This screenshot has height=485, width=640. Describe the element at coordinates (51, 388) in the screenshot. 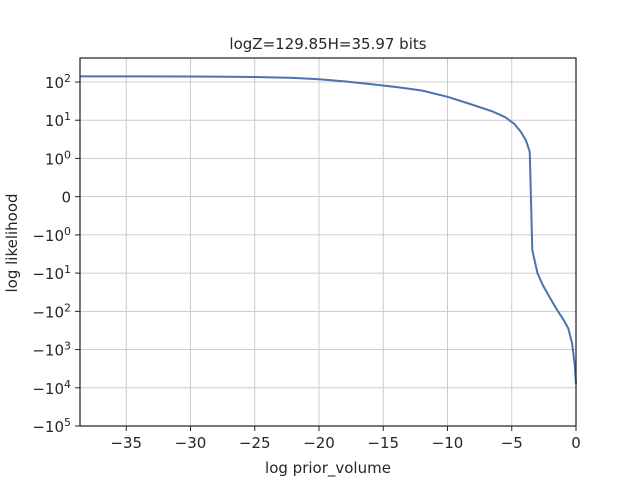

I see `y-tick-label: −104` at that location.